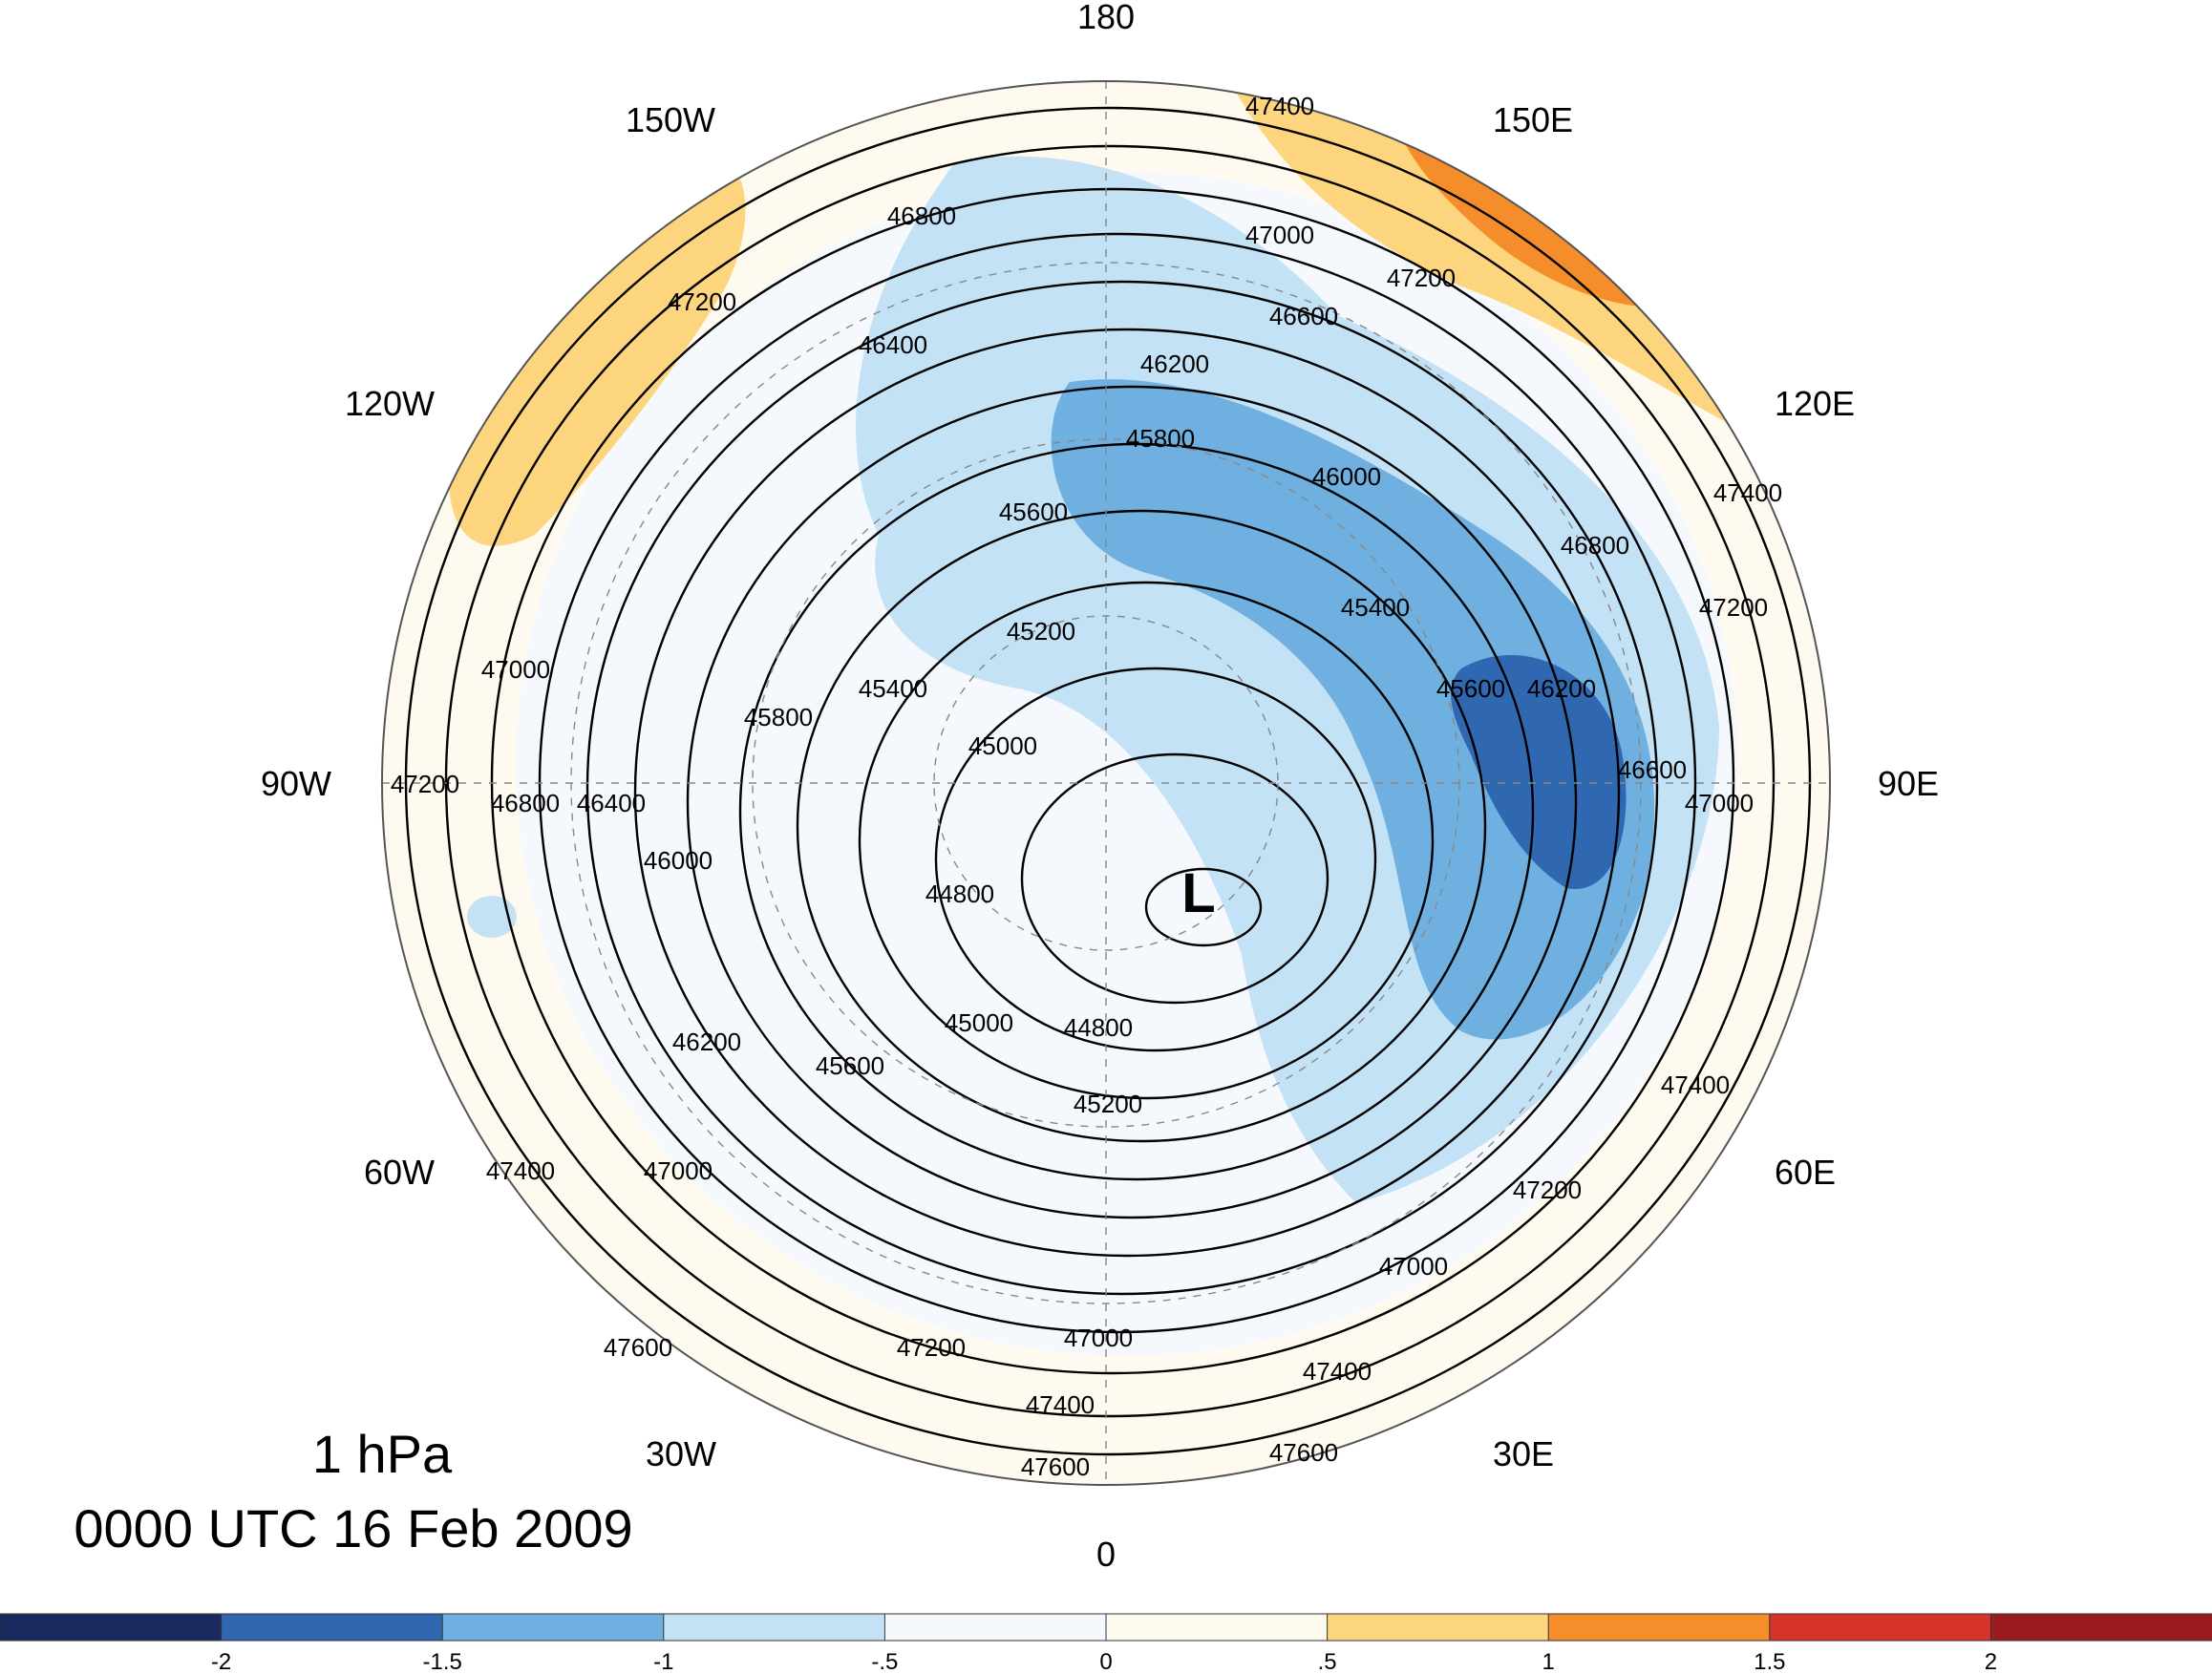  Describe the element at coordinates (1769, 1661) in the screenshot. I see `colorbar-tick-label: 1.5` at that location.